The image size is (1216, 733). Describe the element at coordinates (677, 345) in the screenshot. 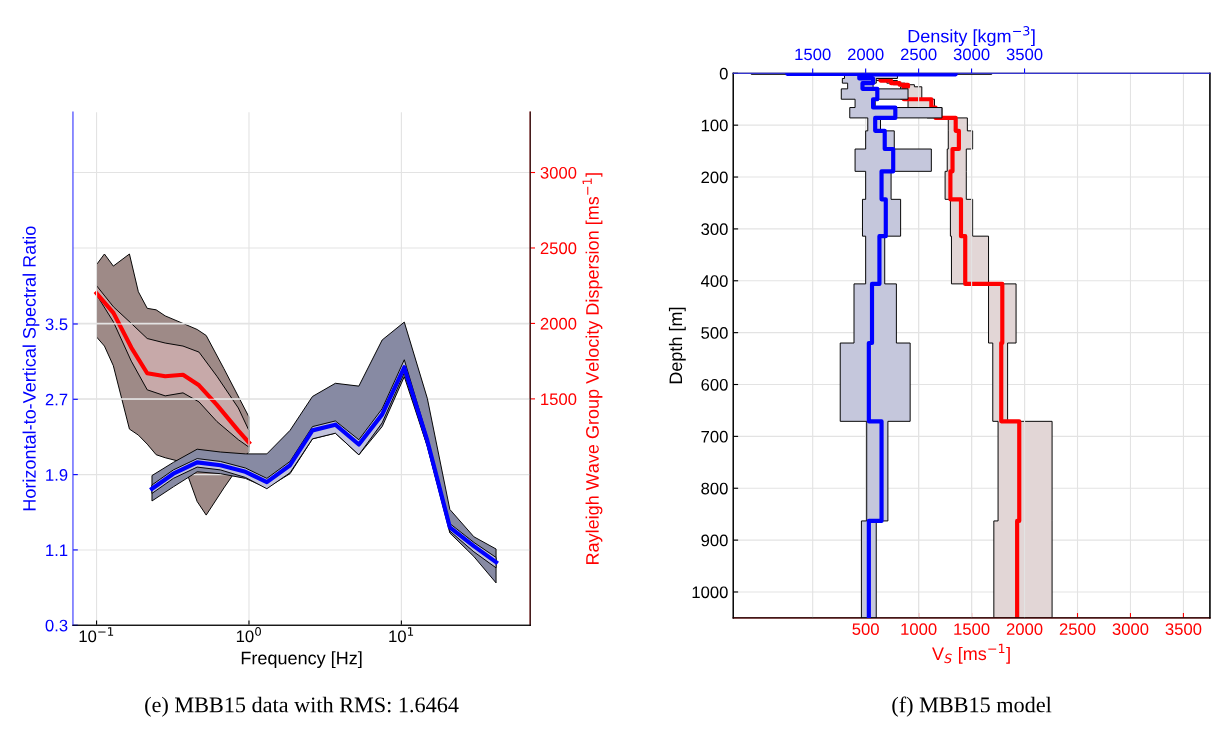

I see `y-axis-title: Depth [m]` at that location.